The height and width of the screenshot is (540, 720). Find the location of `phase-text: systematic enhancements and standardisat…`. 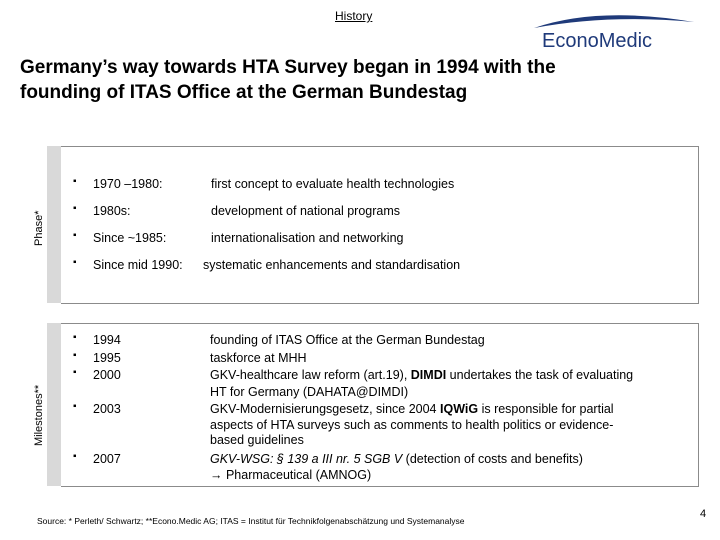

phase-text: systematic enhancements and standardisat… is located at coordinates (332, 265).